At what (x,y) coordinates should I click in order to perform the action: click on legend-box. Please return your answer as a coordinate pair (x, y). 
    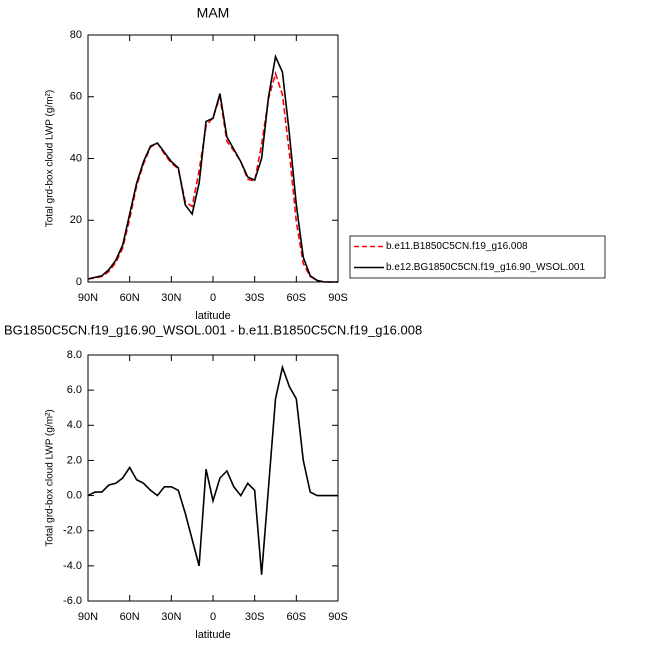
    Looking at the image, I should click on (477, 257).